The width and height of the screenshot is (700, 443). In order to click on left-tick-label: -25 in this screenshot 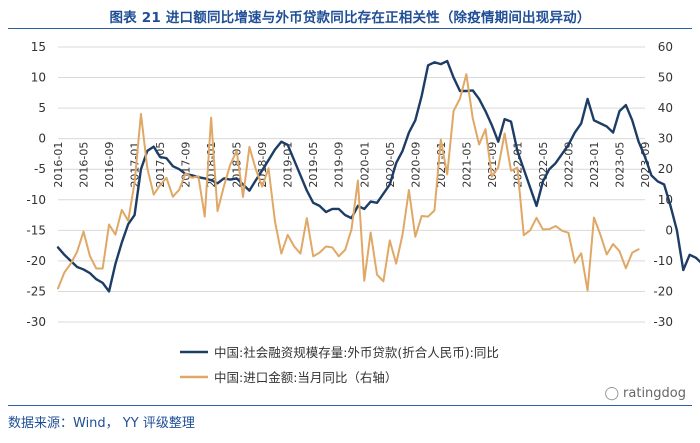, I will do `click(36, 291)`.